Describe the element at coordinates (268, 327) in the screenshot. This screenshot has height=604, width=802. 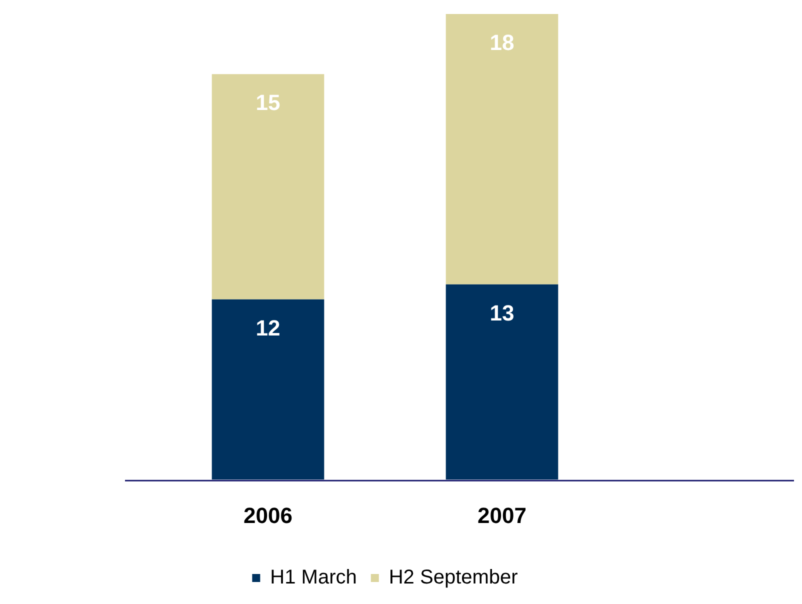
I see `data-label: 12` at that location.